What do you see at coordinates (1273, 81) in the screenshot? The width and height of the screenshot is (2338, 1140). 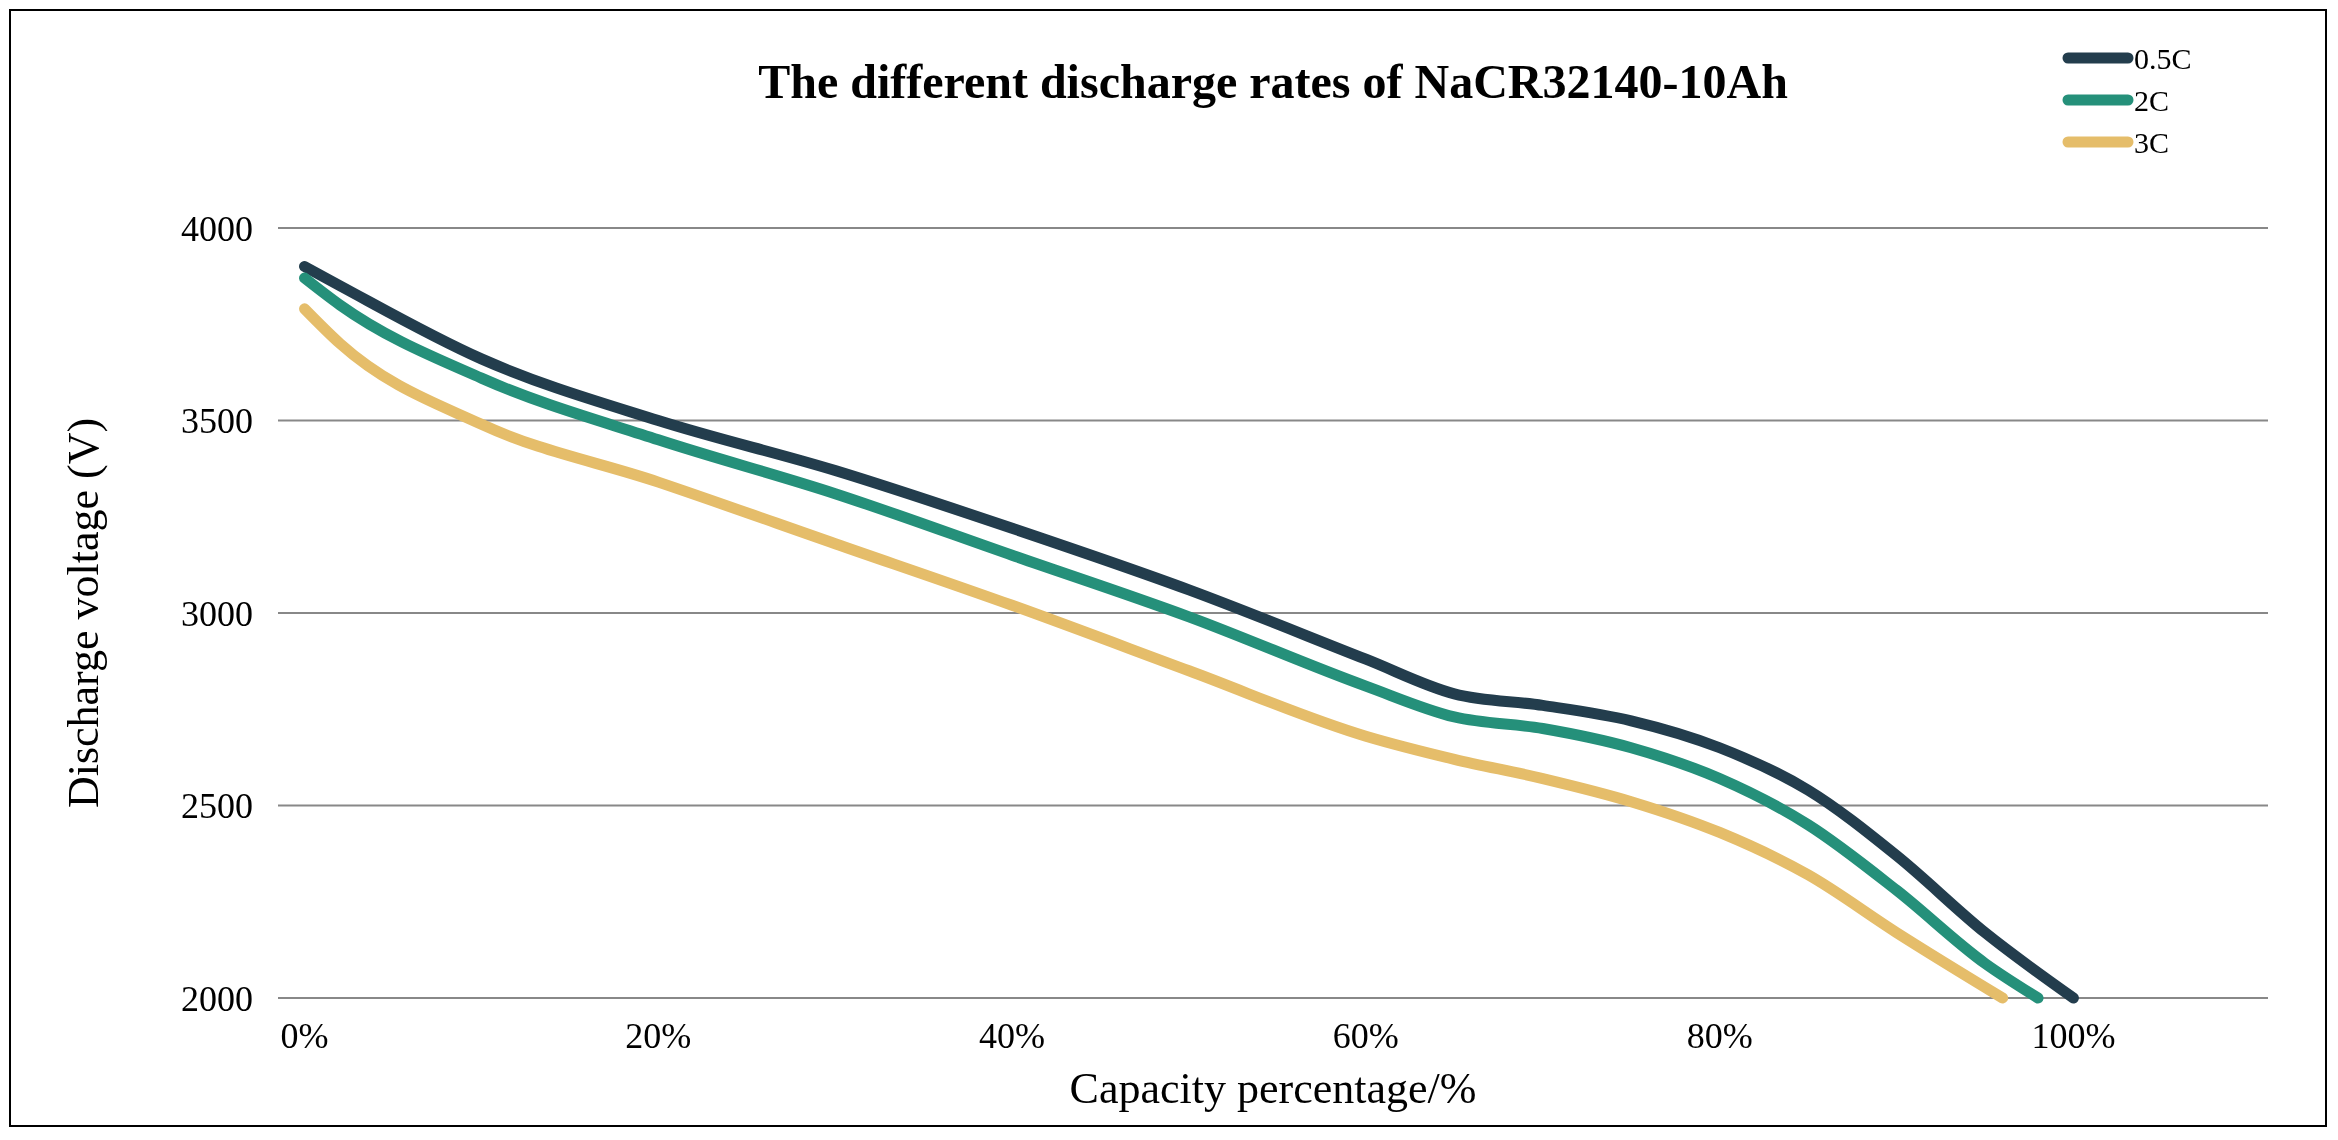 I see `chart-title: The different discharge rates of NaCR32140-10Ah` at bounding box center [1273, 81].